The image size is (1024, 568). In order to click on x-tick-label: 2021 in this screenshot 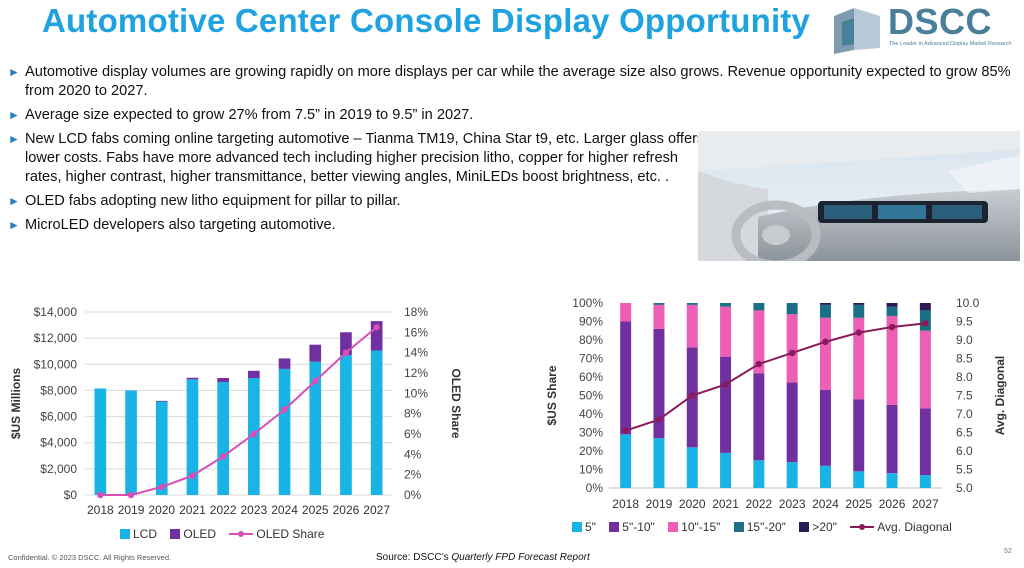, I will do `click(725, 504)`.